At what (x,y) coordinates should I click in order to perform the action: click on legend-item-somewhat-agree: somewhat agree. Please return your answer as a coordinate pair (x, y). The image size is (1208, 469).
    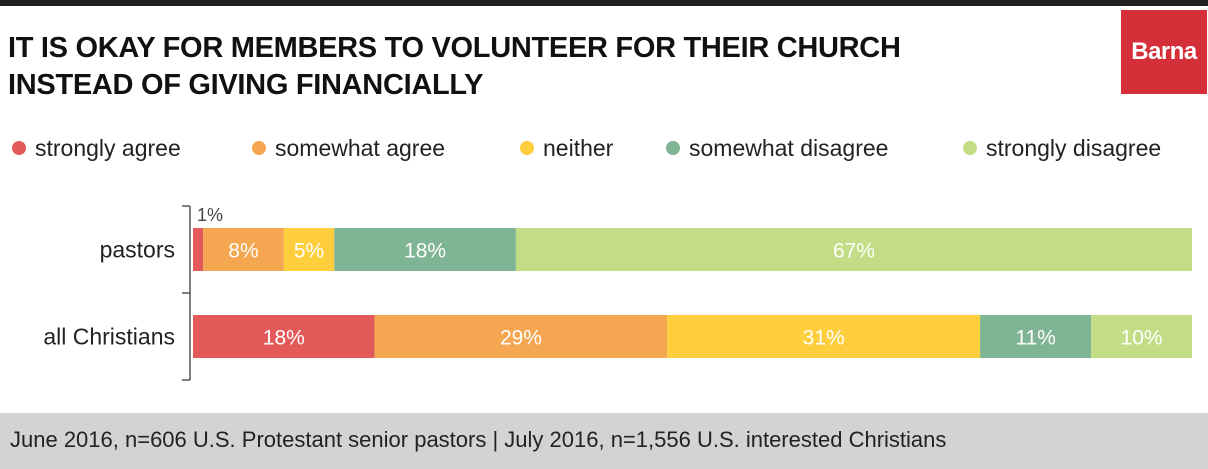
    Looking at the image, I should click on (348, 148).